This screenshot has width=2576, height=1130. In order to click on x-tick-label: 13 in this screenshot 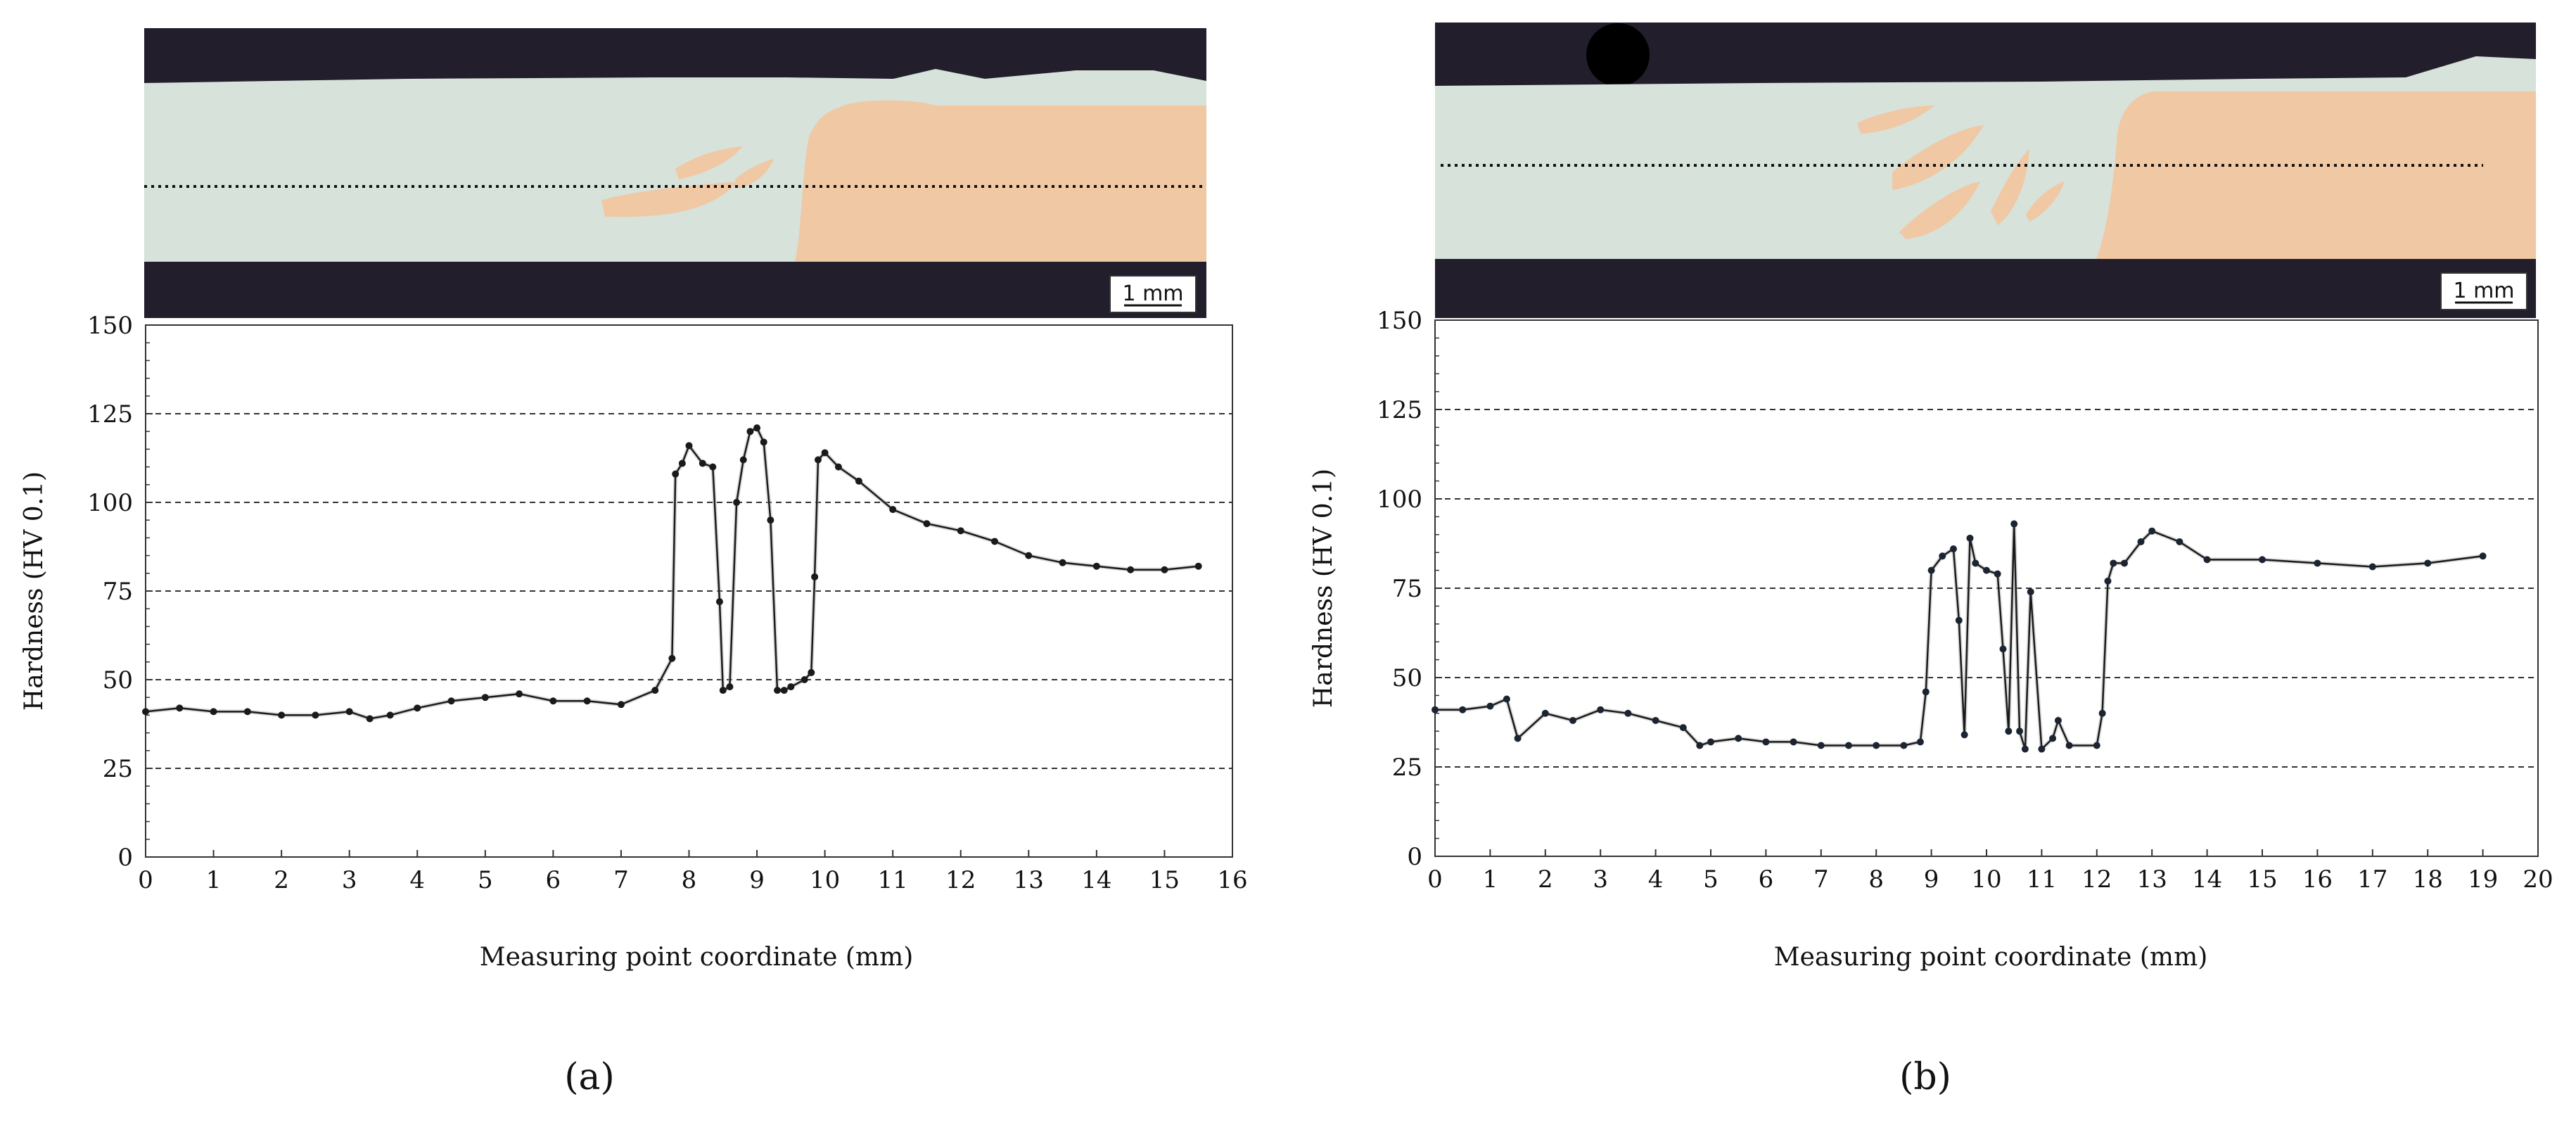, I will do `click(2152, 880)`.